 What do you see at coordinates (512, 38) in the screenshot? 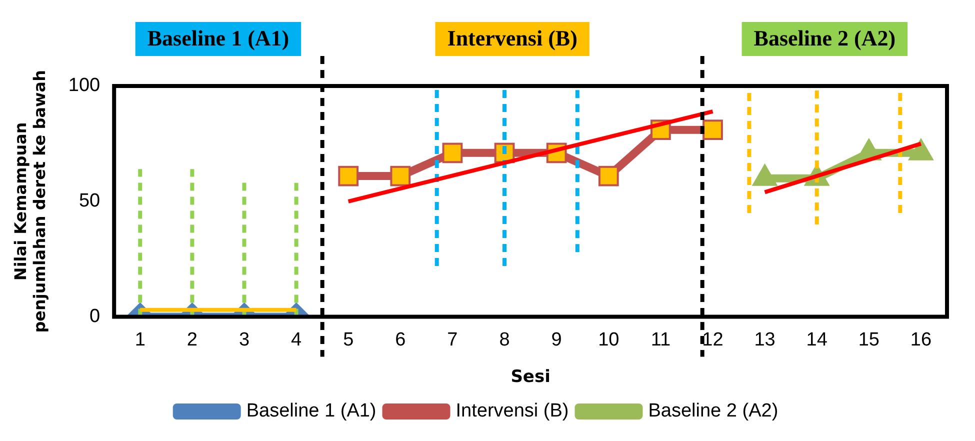
I see `text: Intervensi (B)` at bounding box center [512, 38].